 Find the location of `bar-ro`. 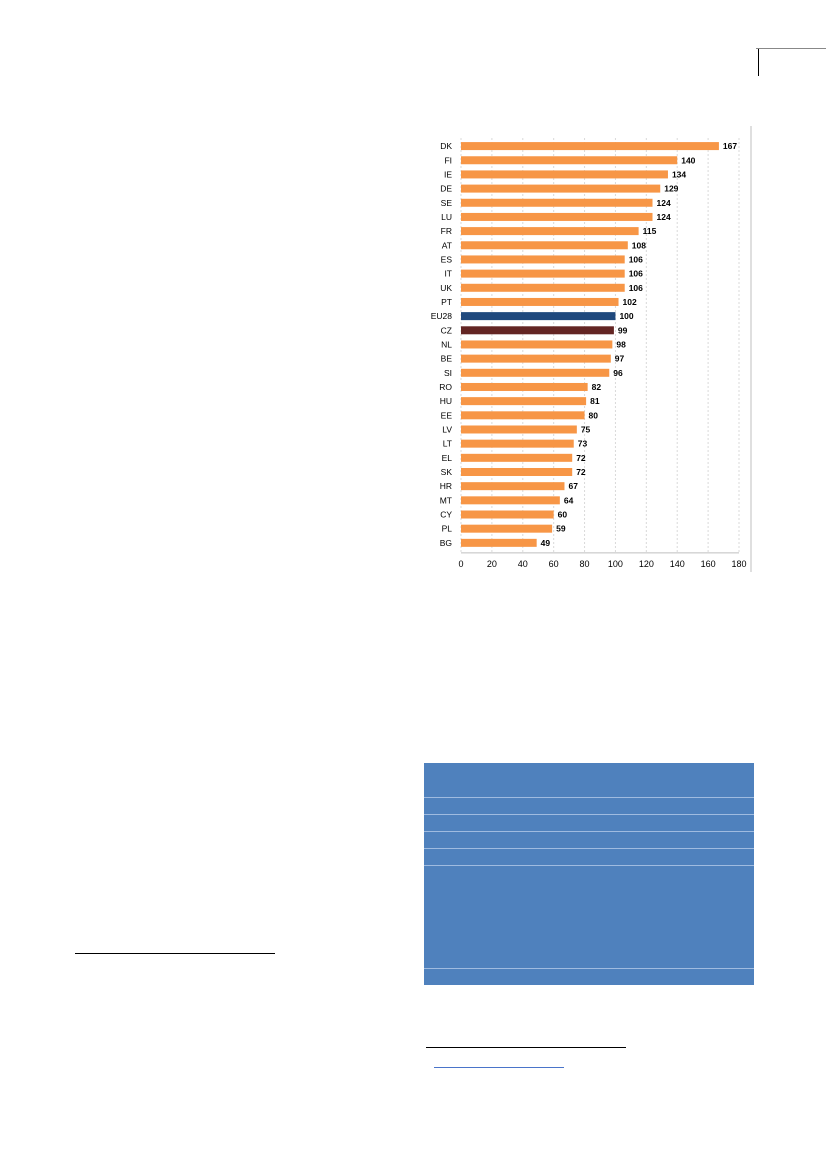

bar-ro is located at coordinates (524, 386).